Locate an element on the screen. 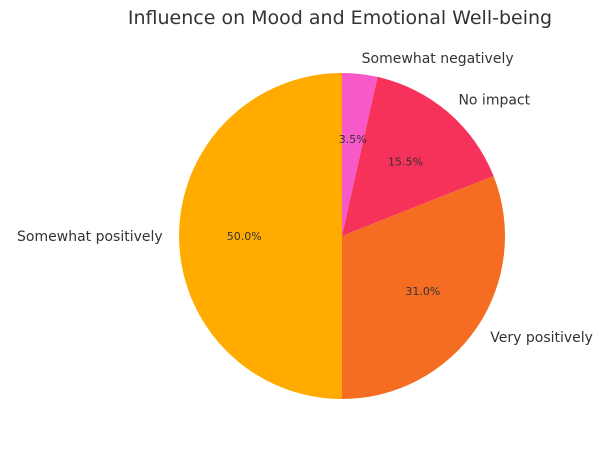 The image size is (606, 449). pie-slice-very-positively is located at coordinates (423, 287).